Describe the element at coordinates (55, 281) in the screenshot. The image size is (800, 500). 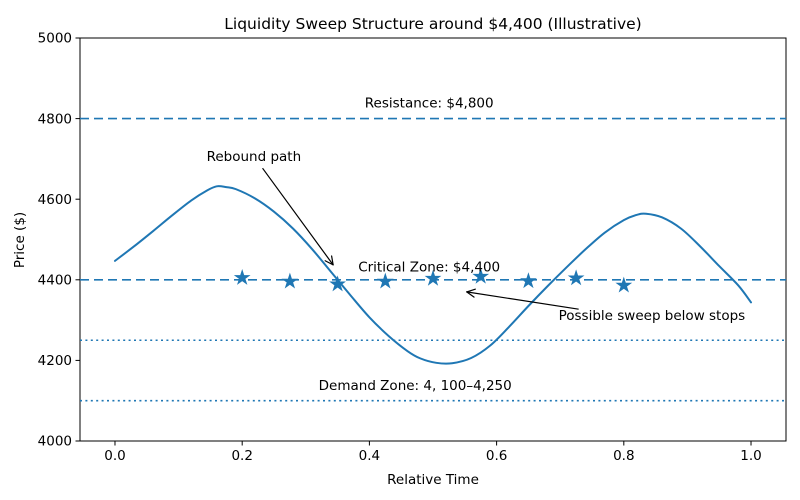
I see `y-tick-label: 4400` at that location.